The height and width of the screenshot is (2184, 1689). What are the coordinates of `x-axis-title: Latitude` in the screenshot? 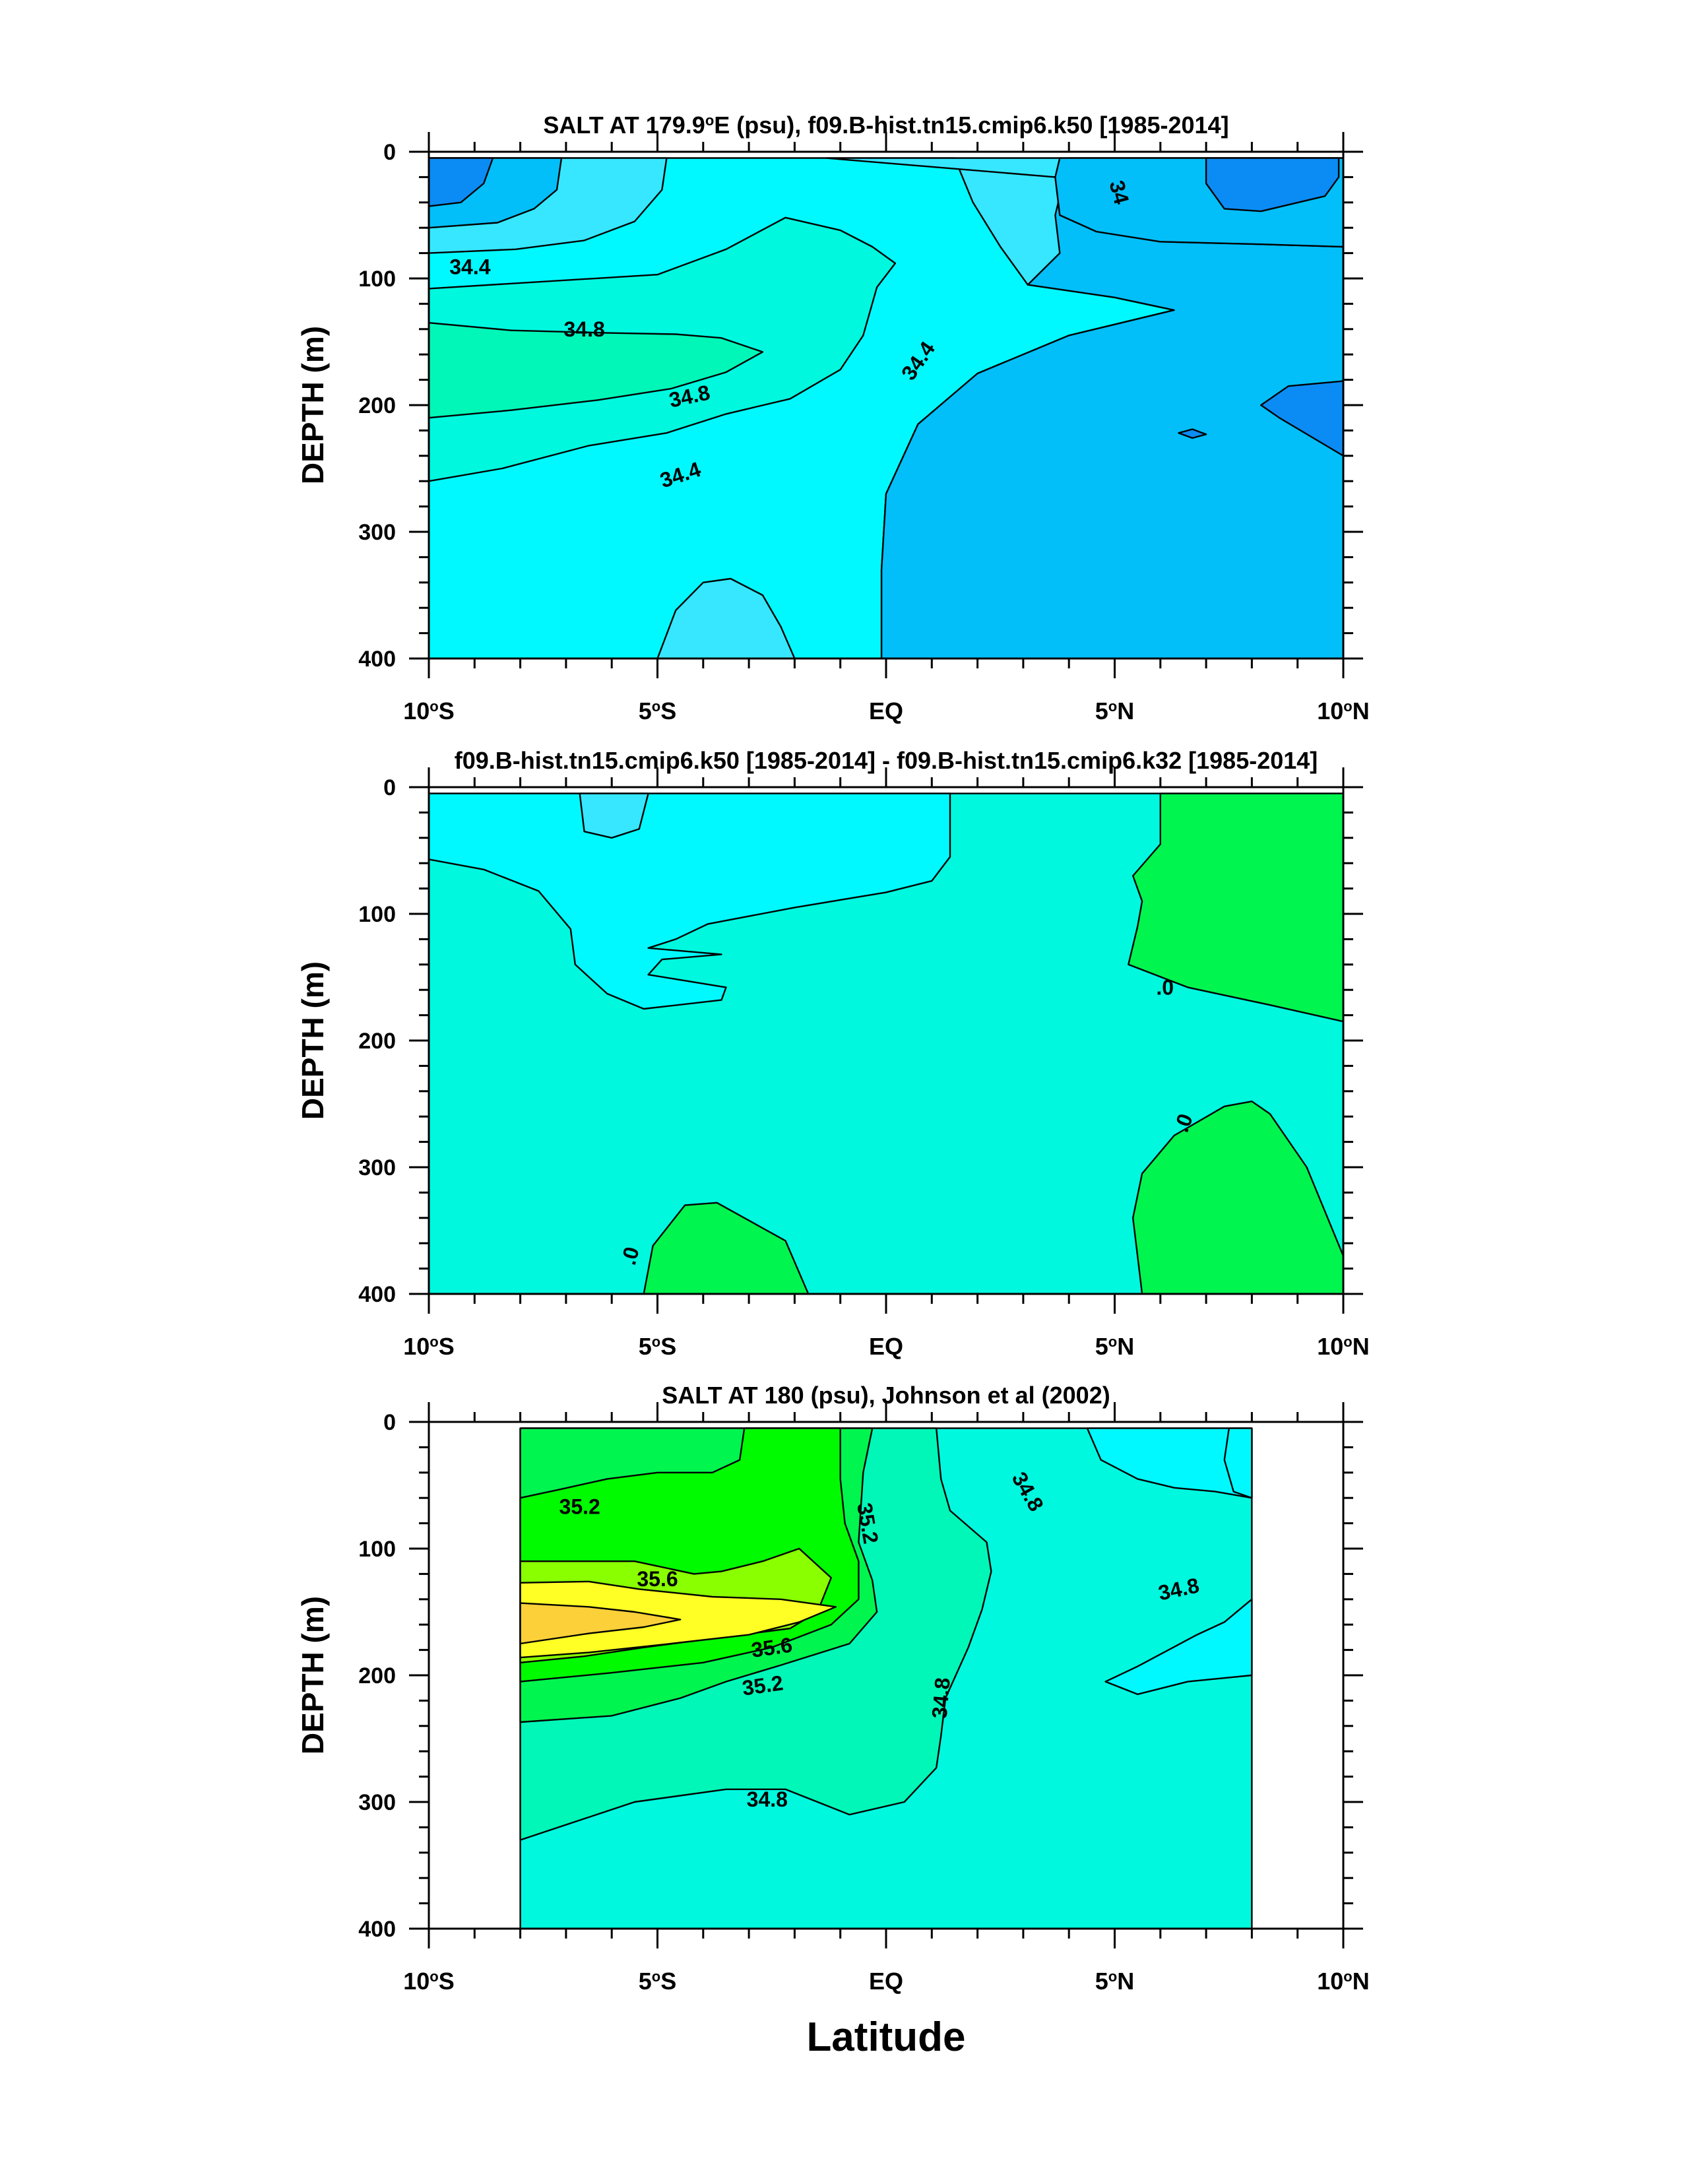 It's located at (886, 2037).